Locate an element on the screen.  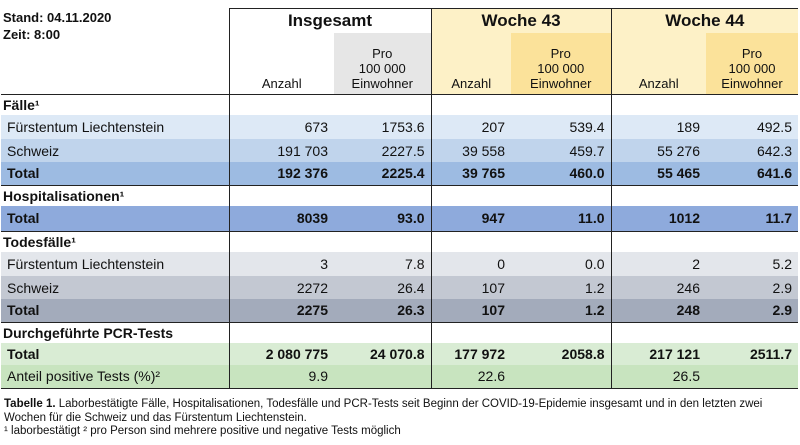
cell: 107 is located at coordinates (470, 287).